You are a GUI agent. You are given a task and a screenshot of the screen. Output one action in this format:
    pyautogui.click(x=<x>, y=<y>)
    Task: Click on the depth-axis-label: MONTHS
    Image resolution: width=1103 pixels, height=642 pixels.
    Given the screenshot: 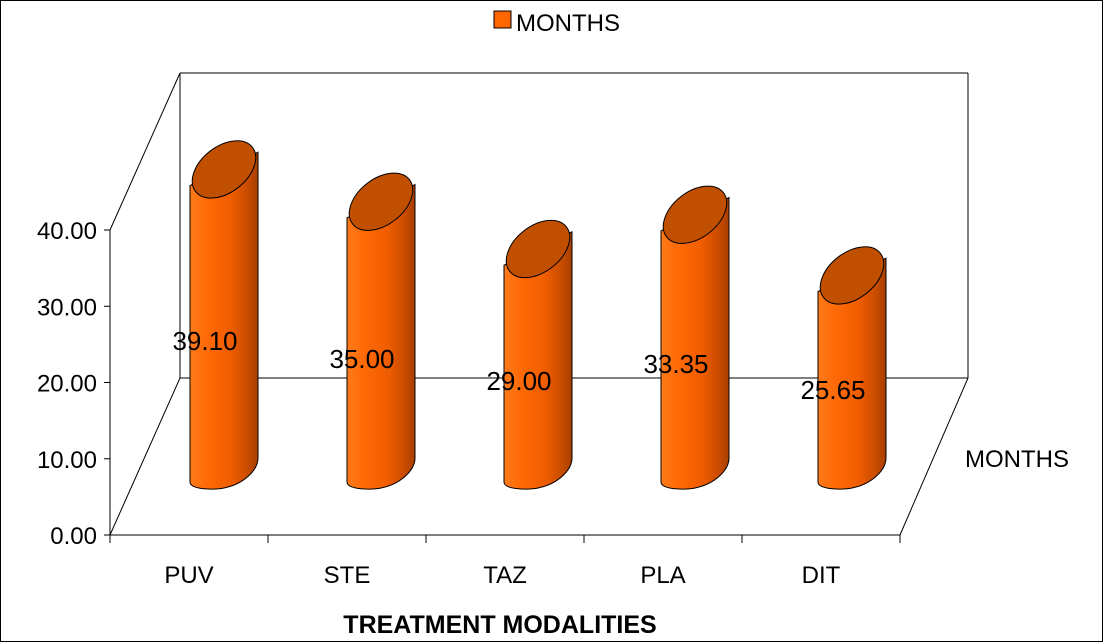 What is the action you would take?
    pyautogui.click(x=1017, y=459)
    